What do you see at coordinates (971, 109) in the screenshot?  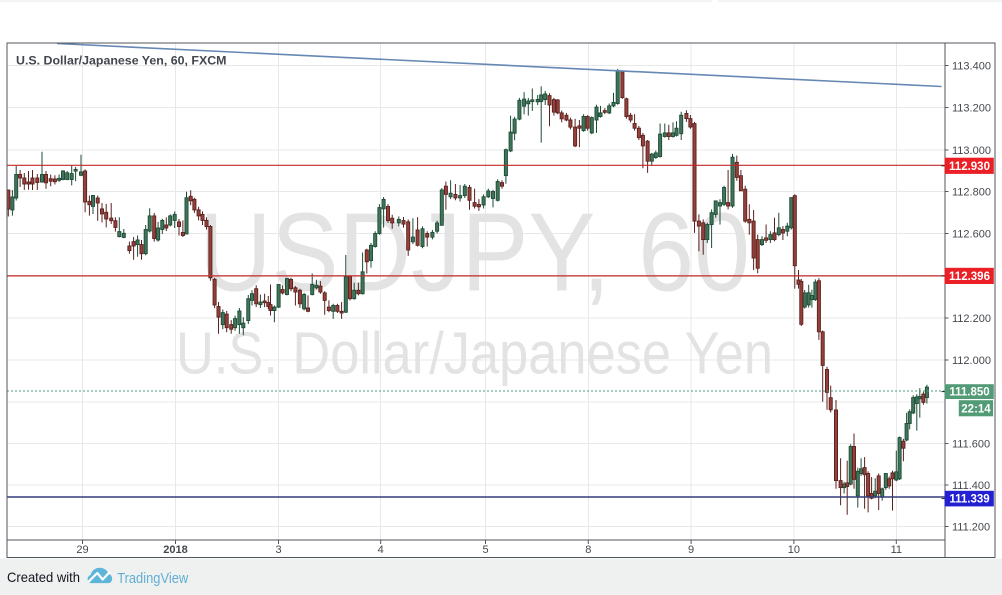 I see `svg-text: 113.200` at bounding box center [971, 109].